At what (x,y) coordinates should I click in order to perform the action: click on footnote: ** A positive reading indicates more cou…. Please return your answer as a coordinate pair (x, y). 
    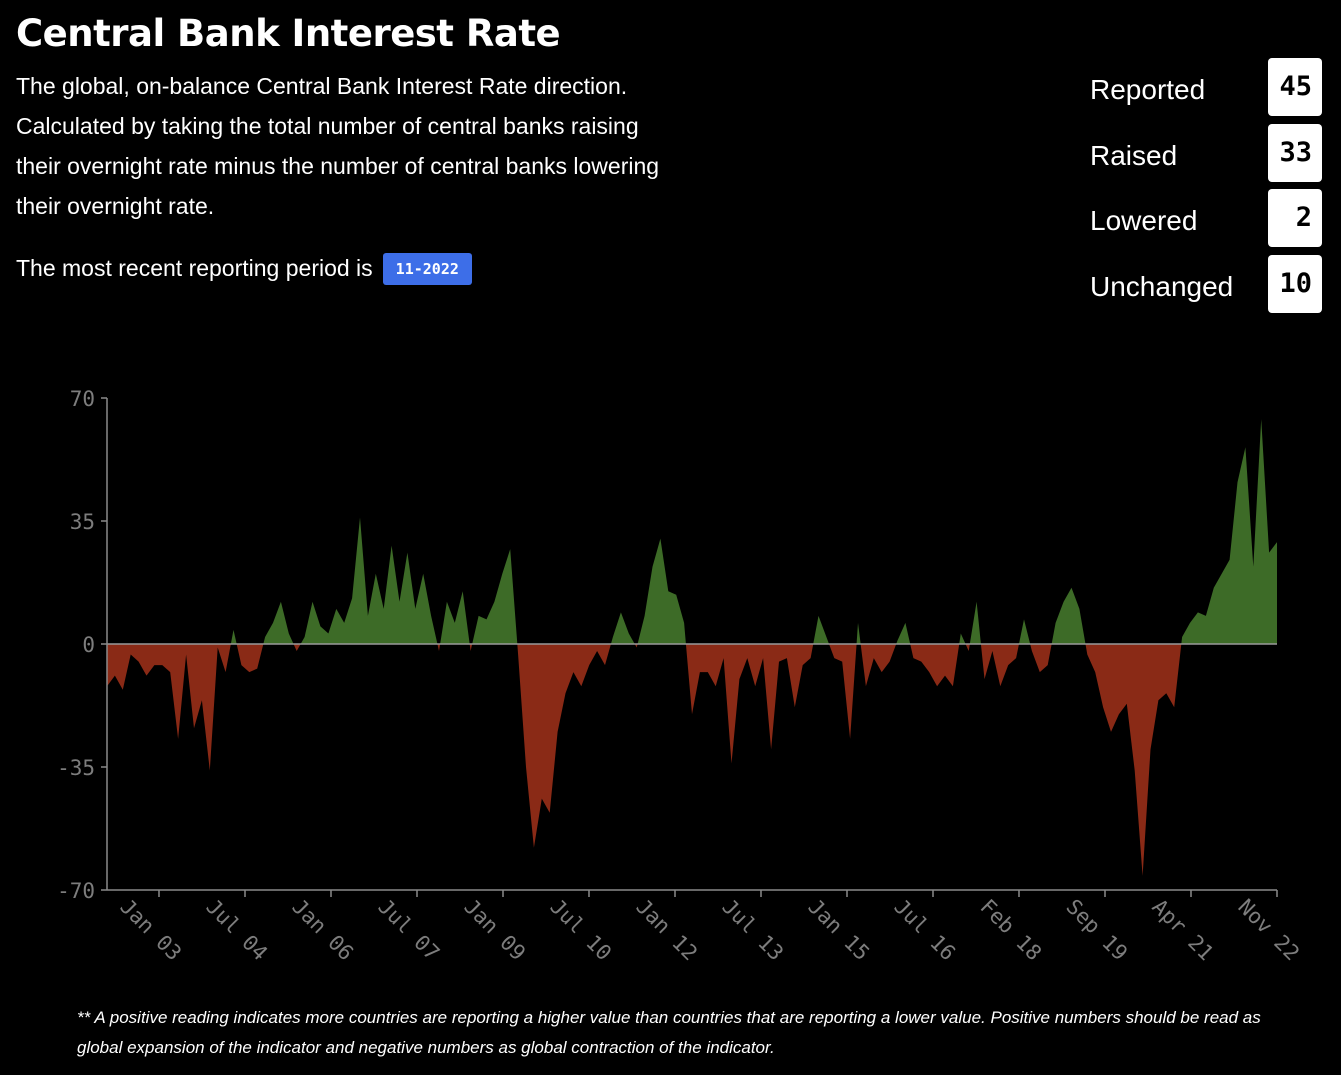
    Looking at the image, I should click on (669, 1032).